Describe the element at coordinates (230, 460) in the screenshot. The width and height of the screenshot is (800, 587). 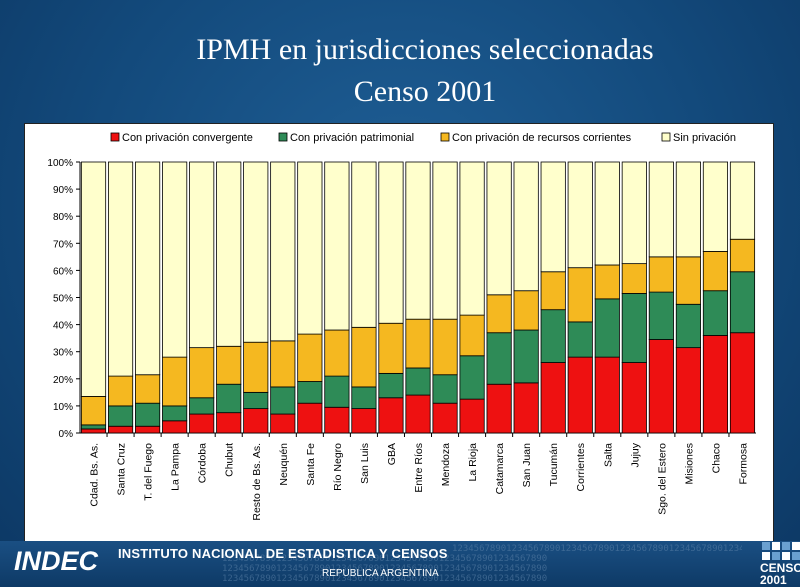
I see `x-category-label: Chubut` at that location.